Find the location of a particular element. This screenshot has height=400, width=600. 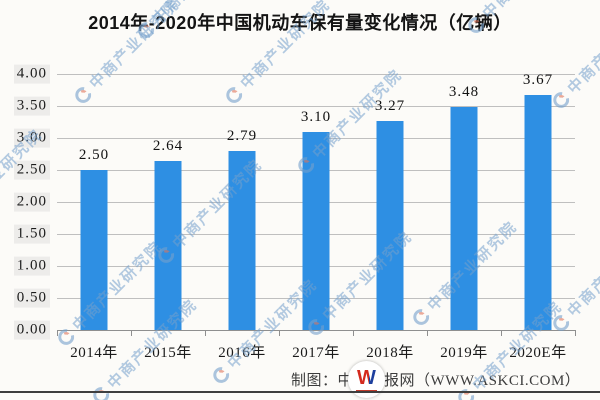

bar-value-label: 3.27 is located at coordinates (390, 106).